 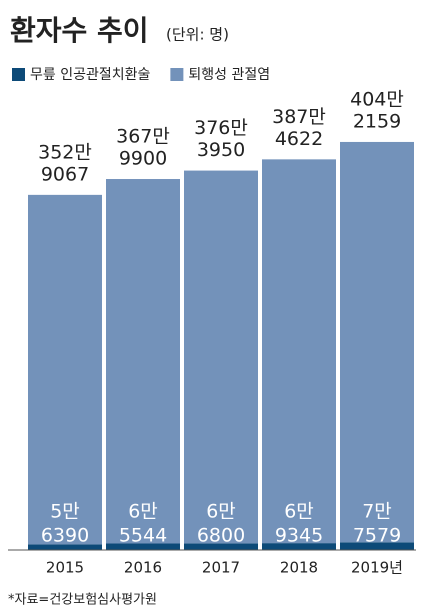 I want to click on legend-label: 무릎 인공관절치환술, so click(x=90, y=75).